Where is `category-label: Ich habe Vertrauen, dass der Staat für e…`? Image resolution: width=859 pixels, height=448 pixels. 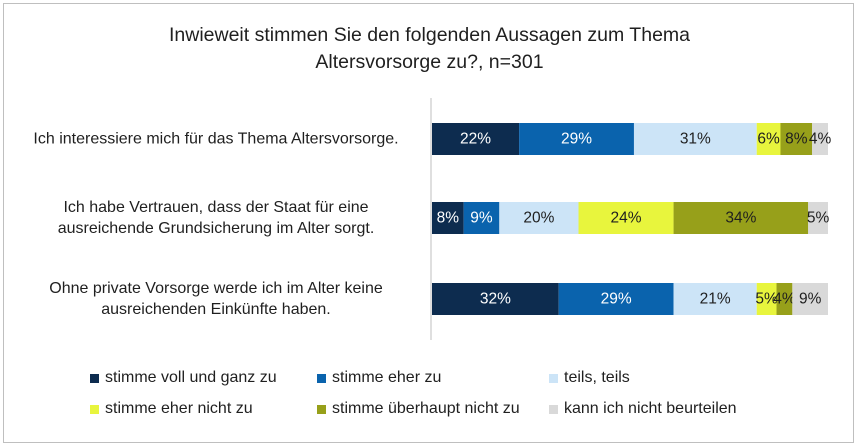
category-label: Ich habe Vertrauen, dass der Staat für e… is located at coordinates (215, 207).